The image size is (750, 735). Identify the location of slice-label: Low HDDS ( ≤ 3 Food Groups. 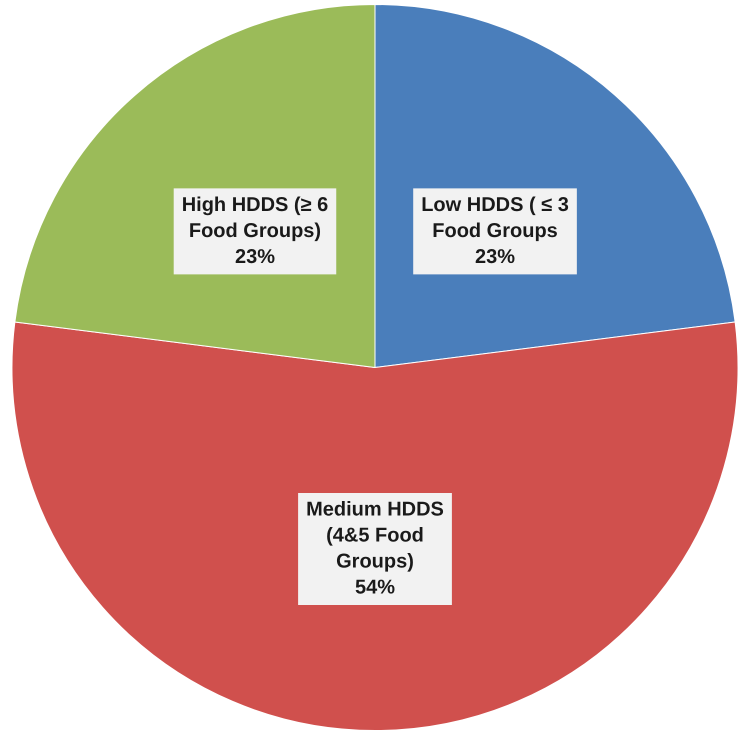
(495, 218).